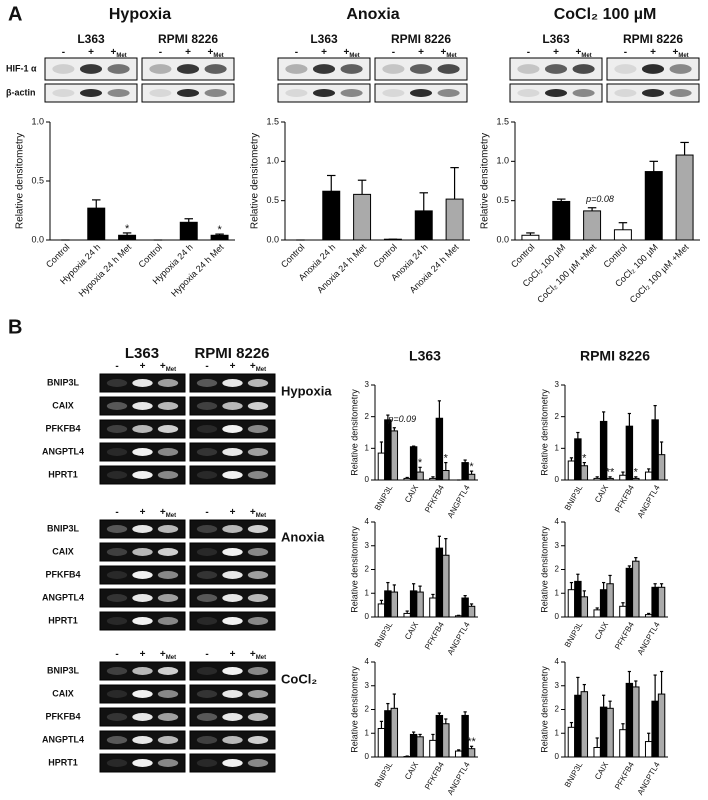 Image resolution: width=708 pixels, height=800 pixels. I want to click on y-tick-label: 0.0, so click(37, 239).